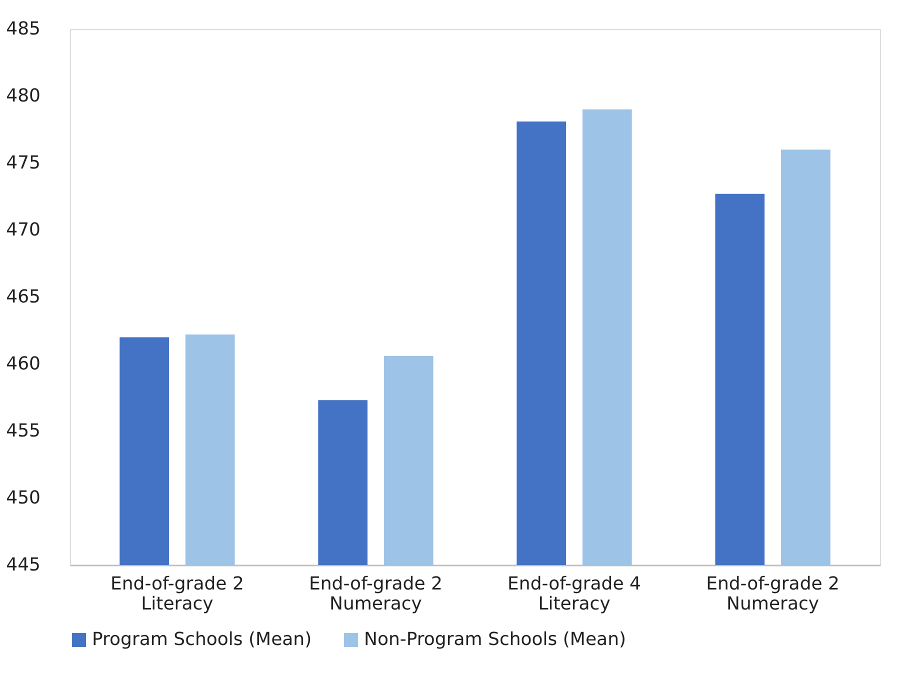 Image resolution: width=912 pixels, height=685 pixels. I want to click on y-tick-label: 450, so click(23, 498).